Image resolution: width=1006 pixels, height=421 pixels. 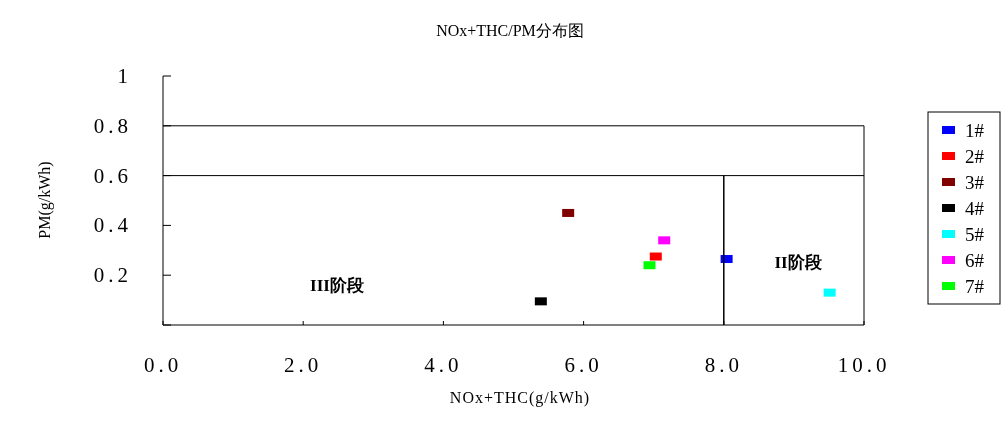 What do you see at coordinates (112, 125) in the screenshot?
I see `y-tick-label: 0.8` at bounding box center [112, 125].